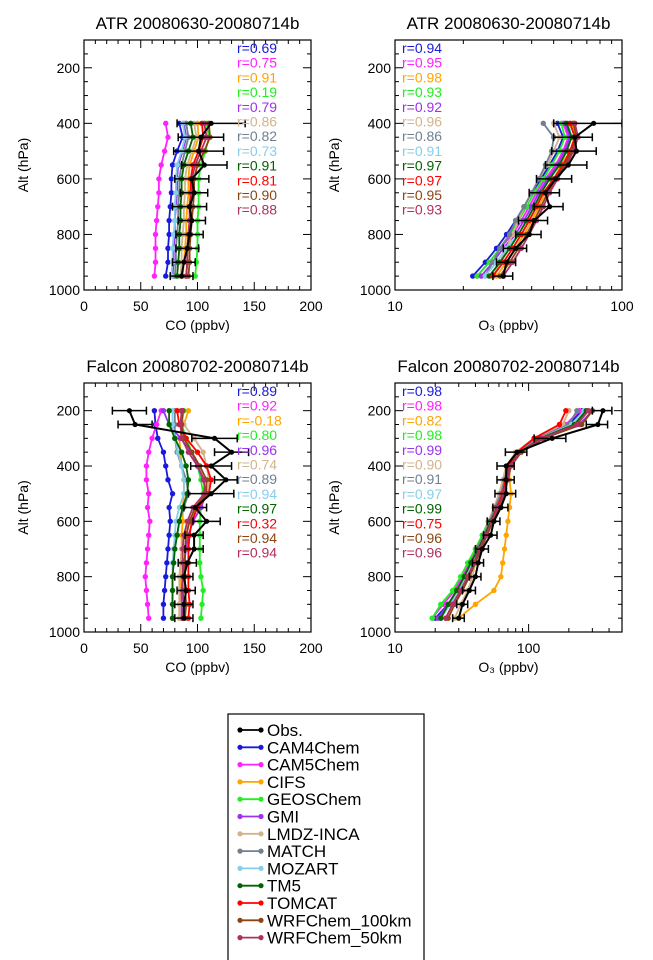  I want to click on series-CAM4Chem, so click(163, 514).